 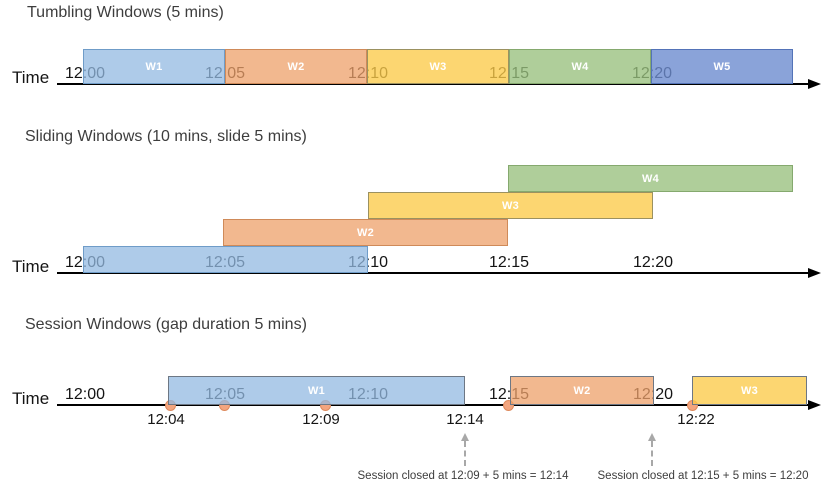 What do you see at coordinates (31, 266) in the screenshot?
I see `time-axis-label-sliding: Time` at bounding box center [31, 266].